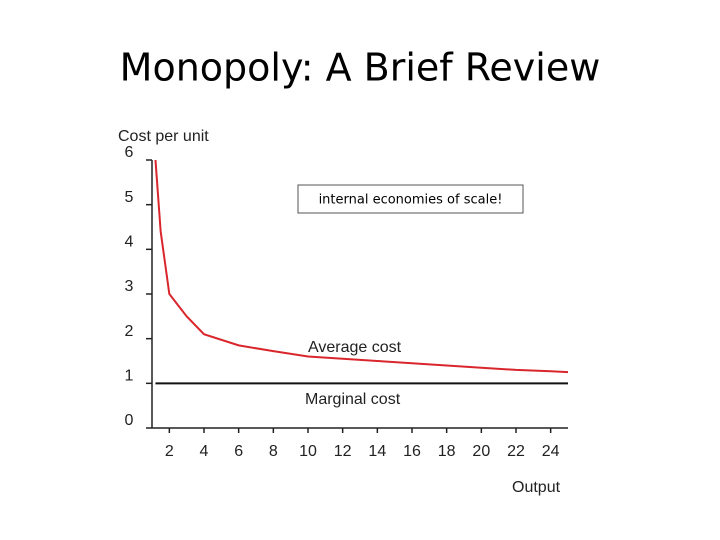  What do you see at coordinates (343, 451) in the screenshot?
I see `x-tick-label: 12` at bounding box center [343, 451].